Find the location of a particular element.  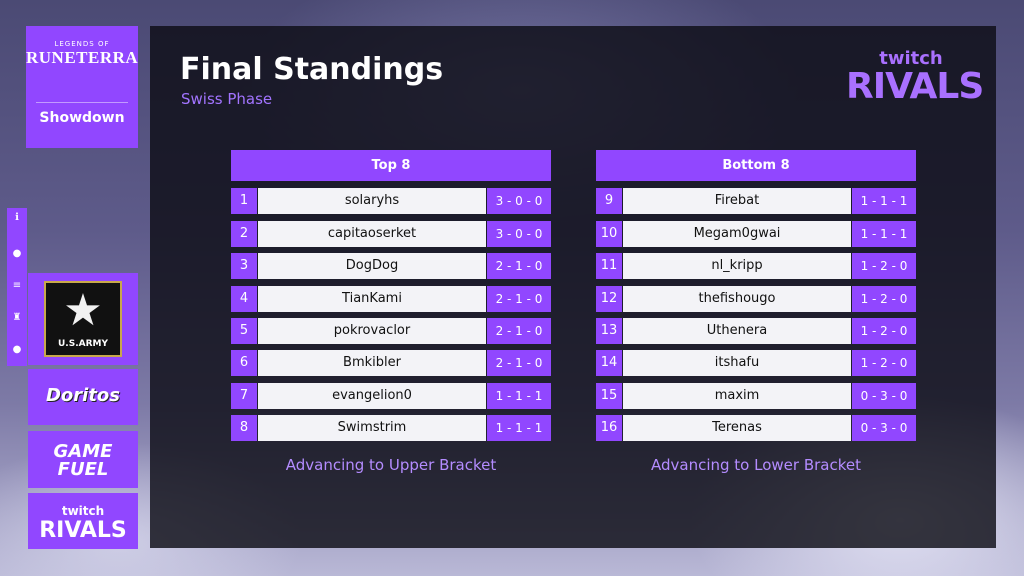

table-row: 11 nl_kripp 1 - 2 - 0 is located at coordinates (756, 266).